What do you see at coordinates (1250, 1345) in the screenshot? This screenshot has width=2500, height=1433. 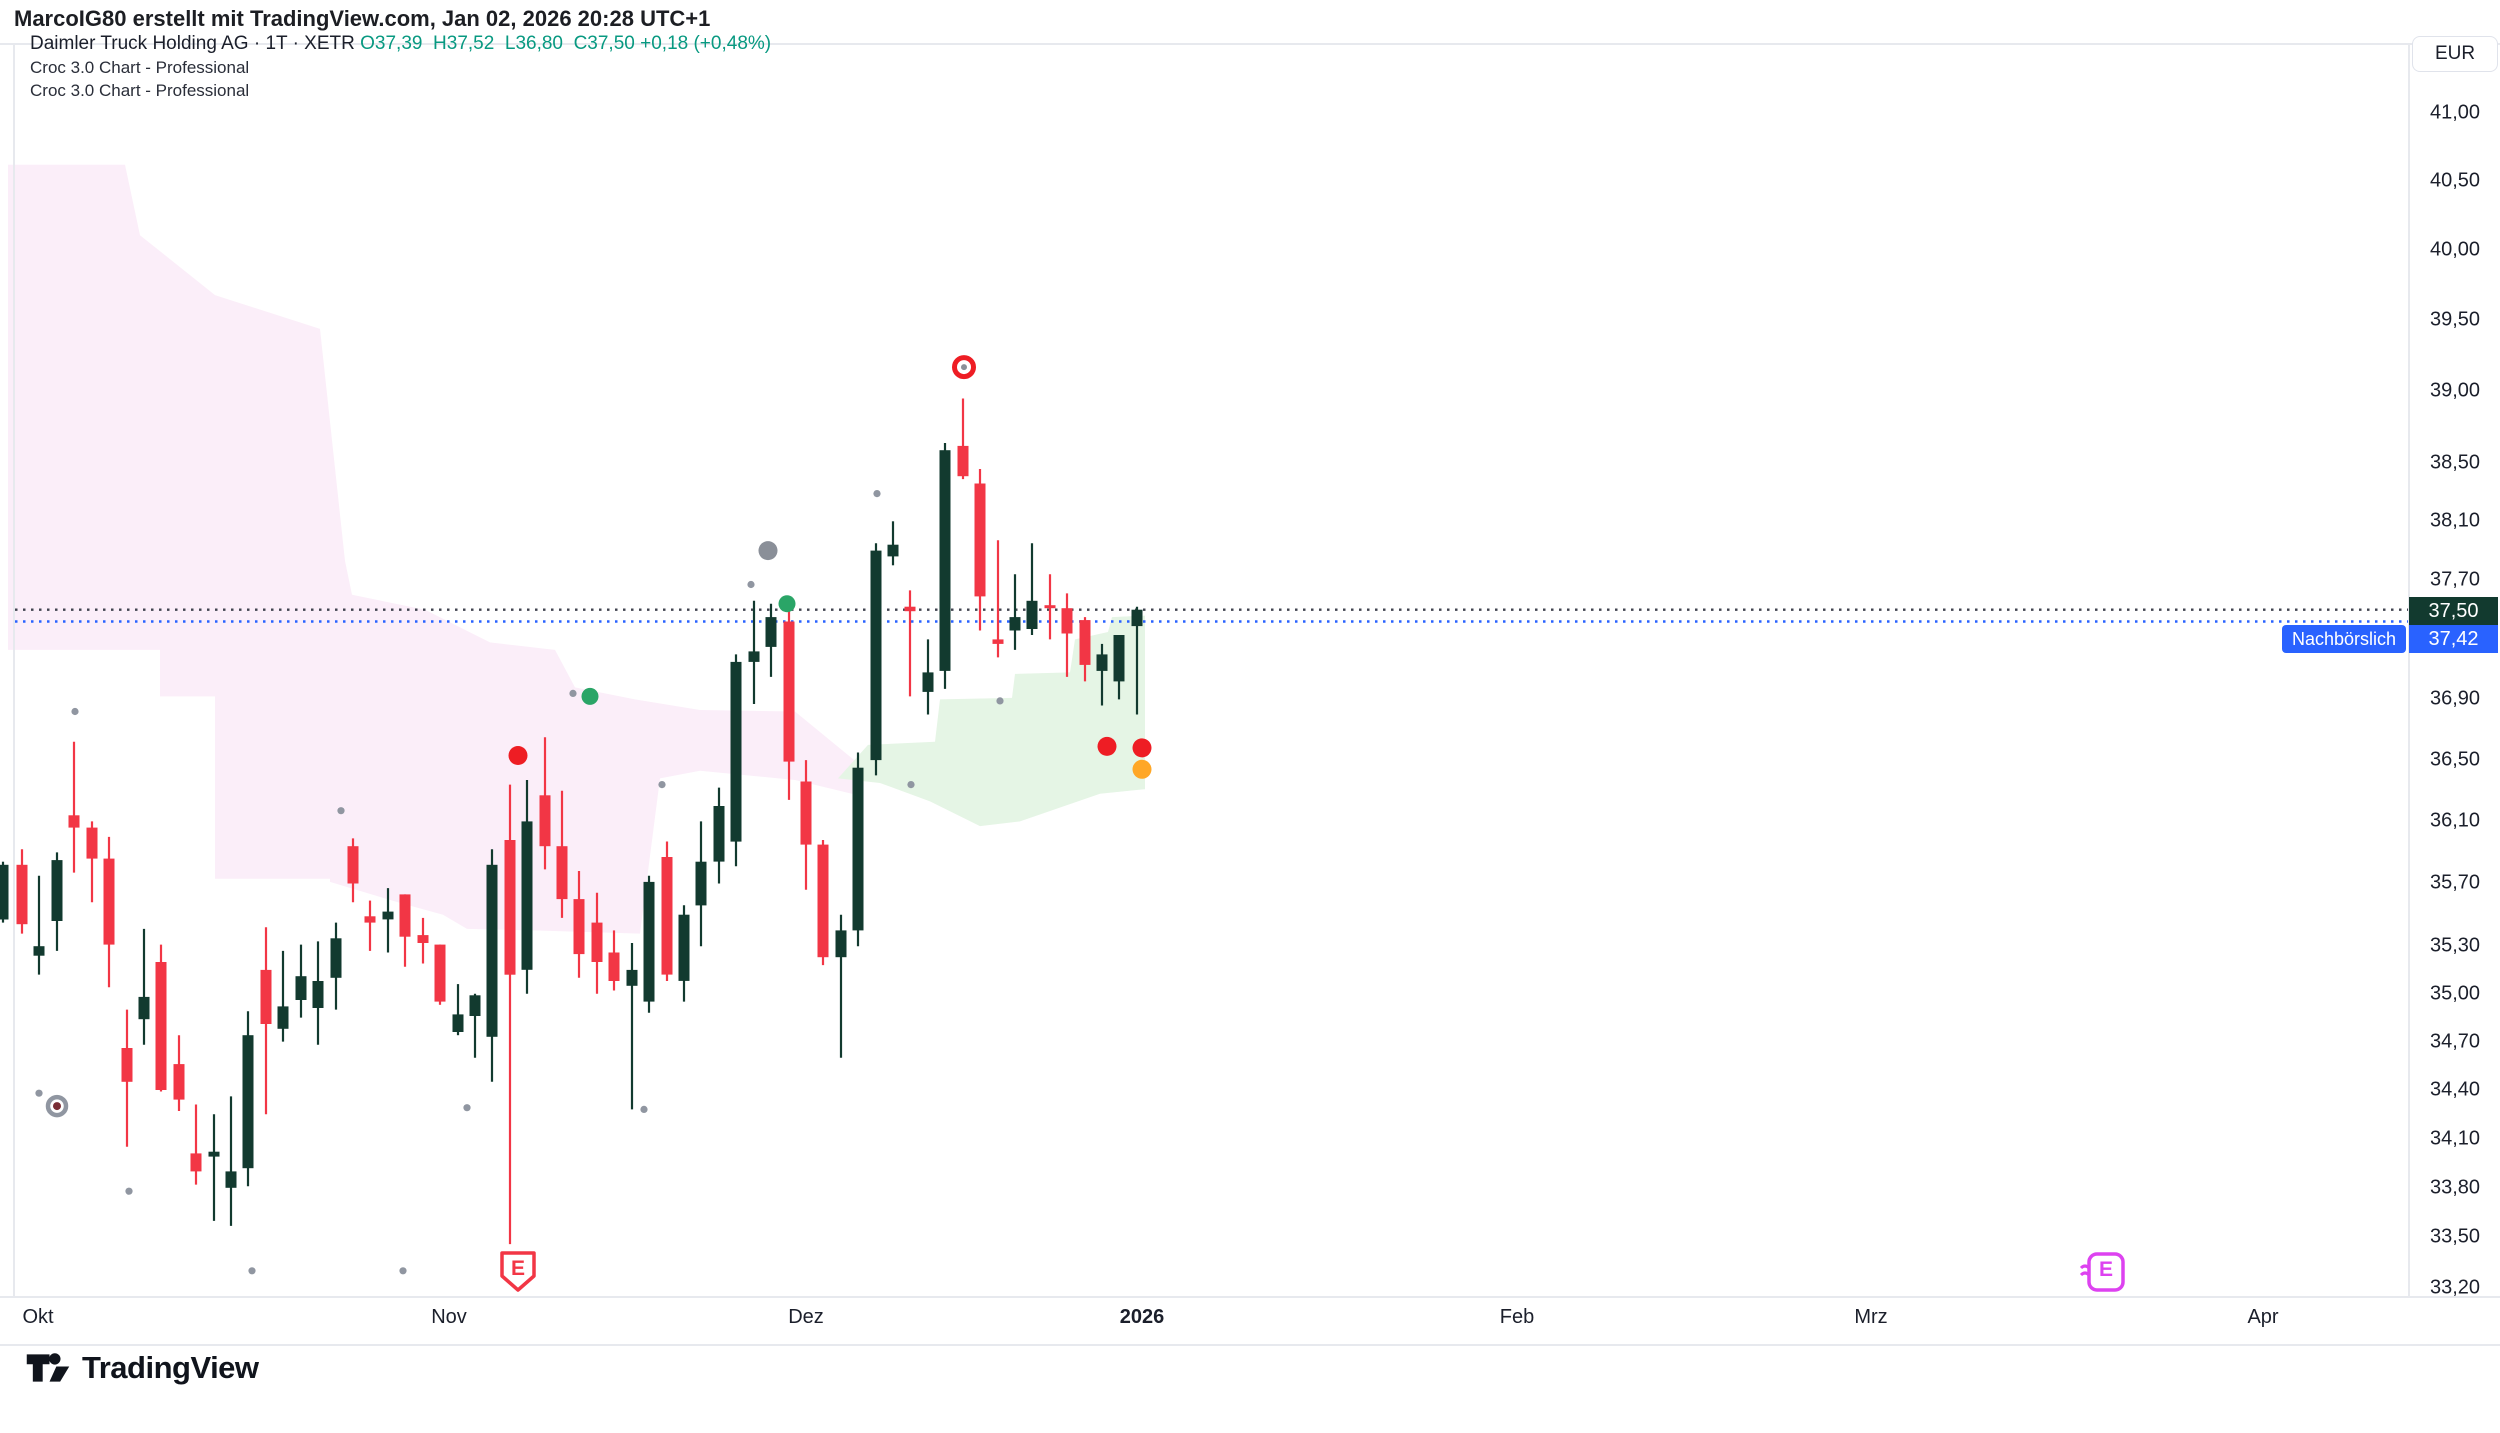 I see `card-bottom-border` at bounding box center [1250, 1345].